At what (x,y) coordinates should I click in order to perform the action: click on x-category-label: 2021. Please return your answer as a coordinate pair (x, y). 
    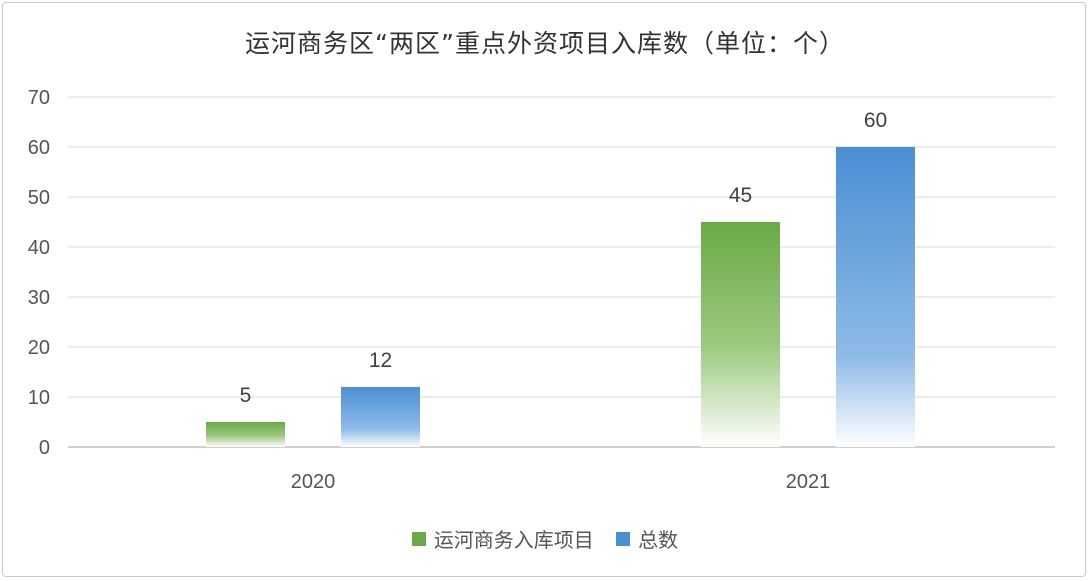
    Looking at the image, I should click on (808, 482).